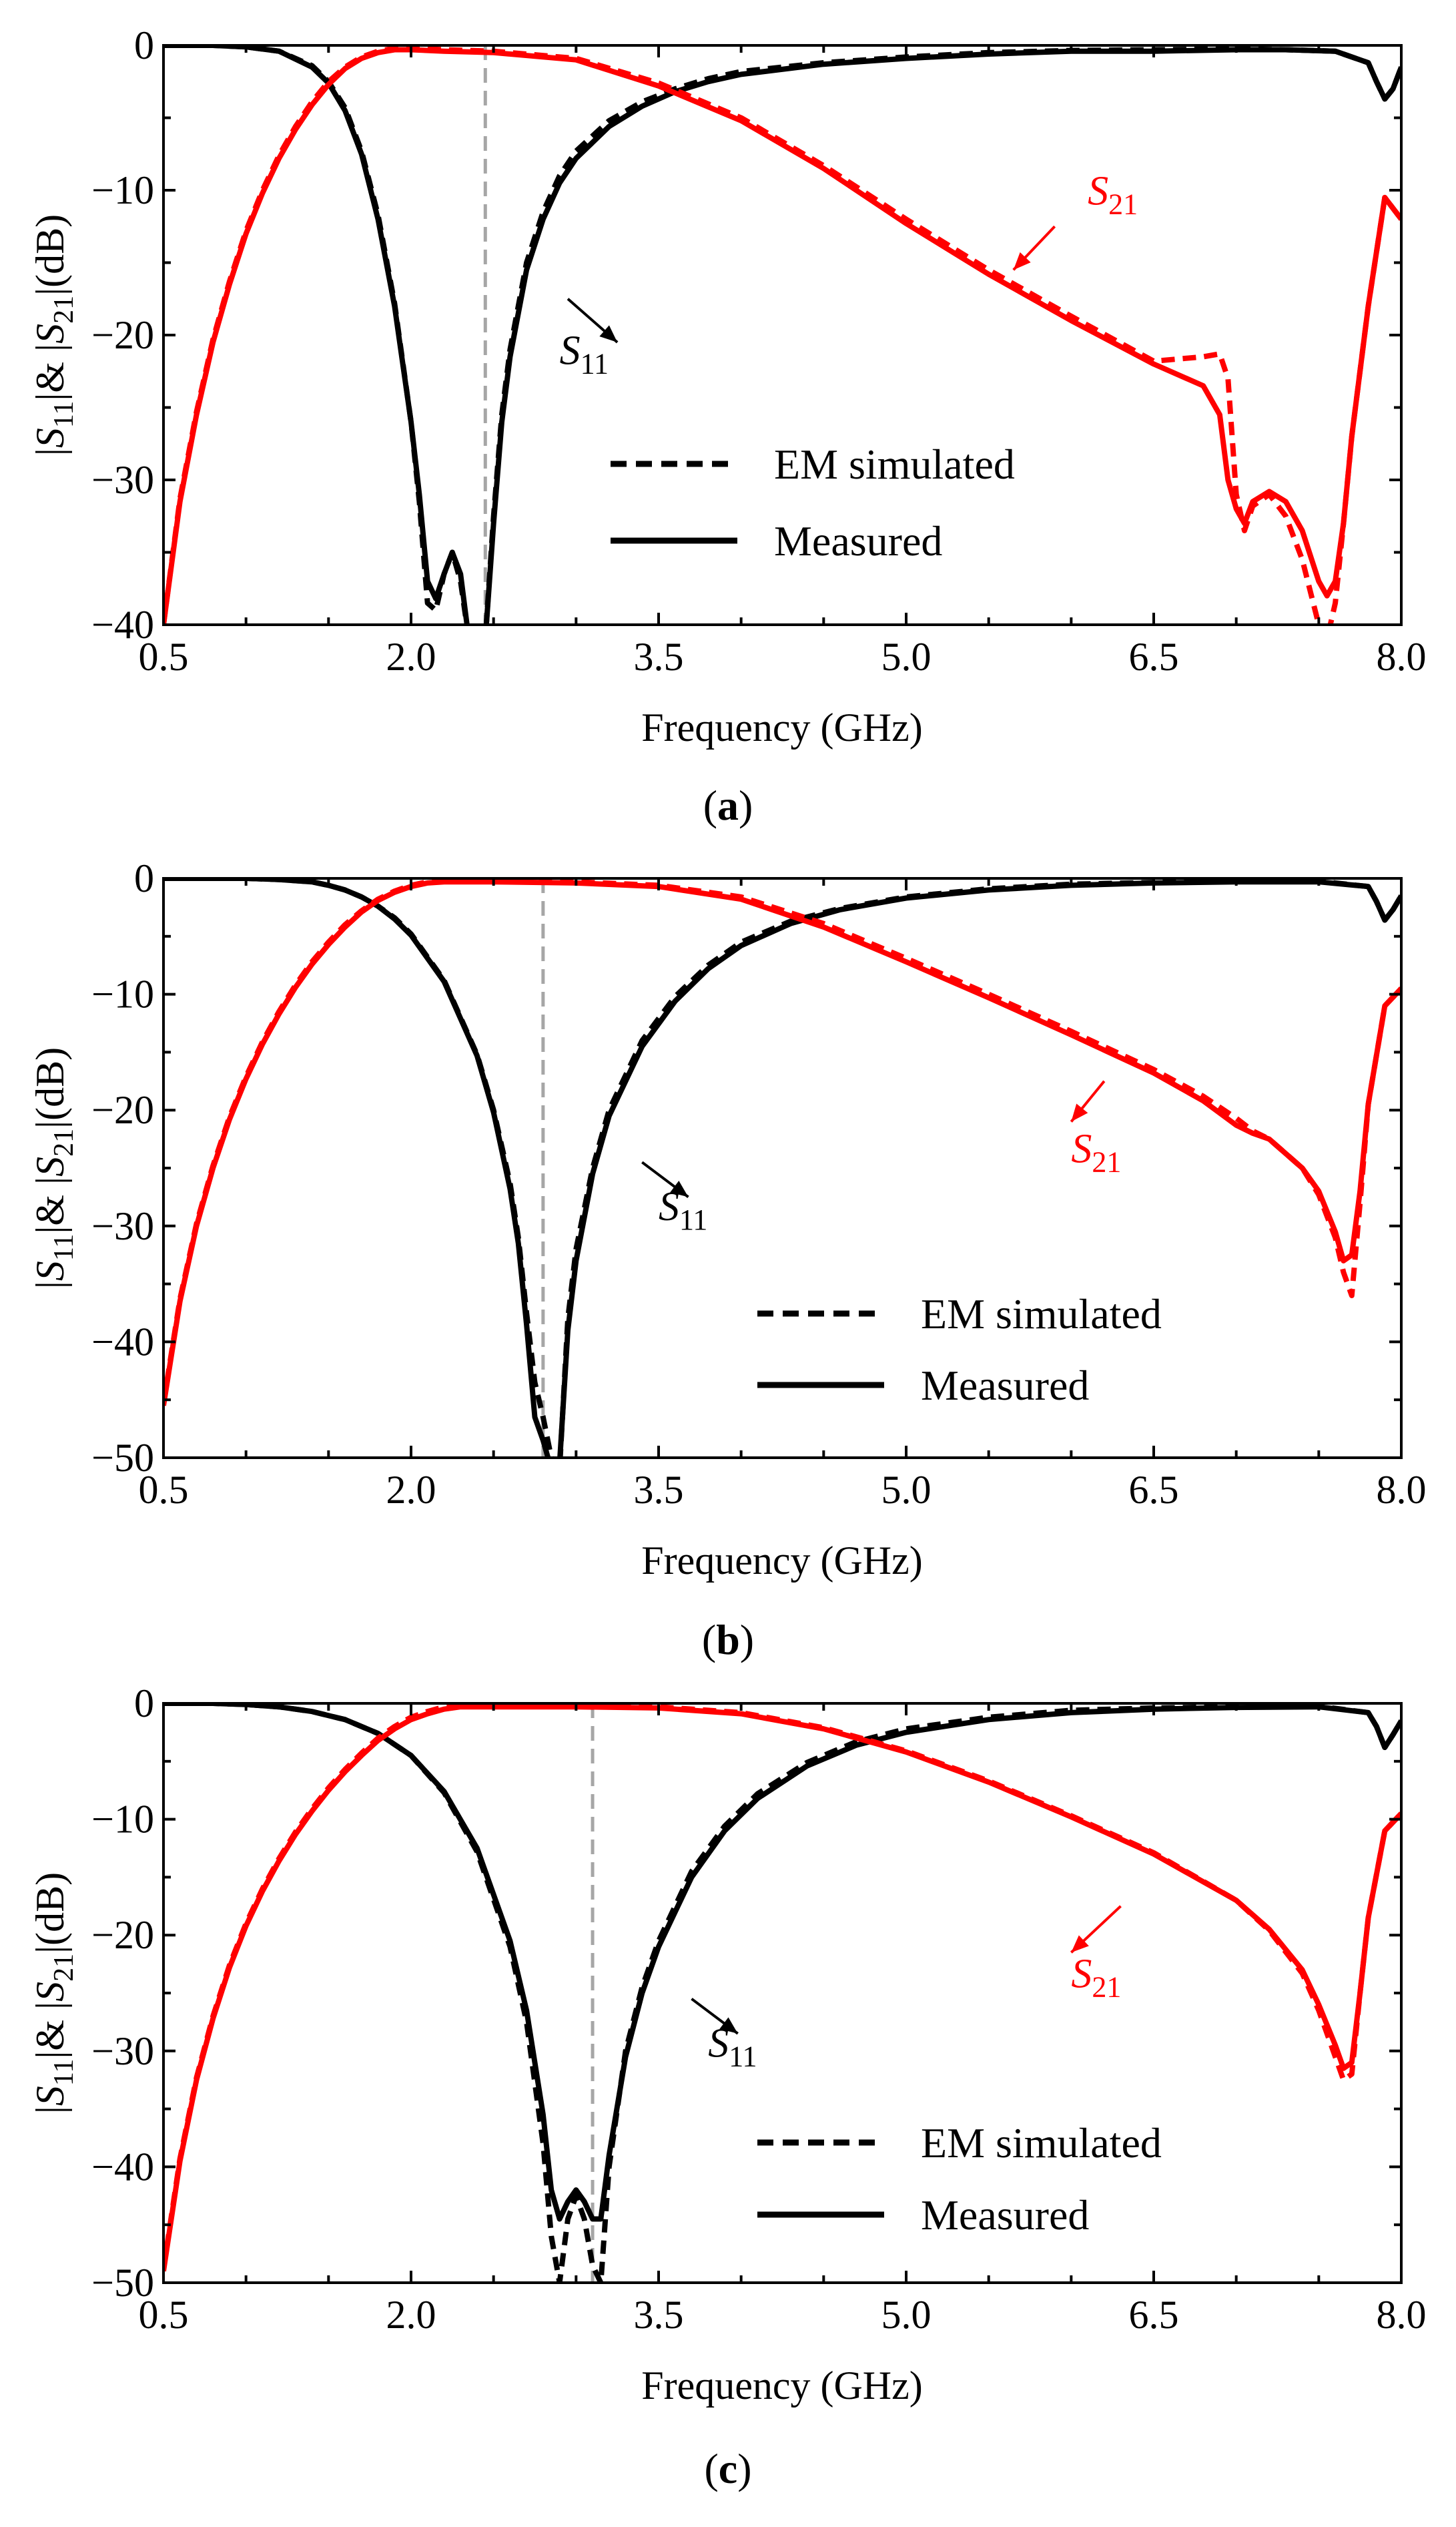  I want to click on caption-c: (c), so click(727, 2468).